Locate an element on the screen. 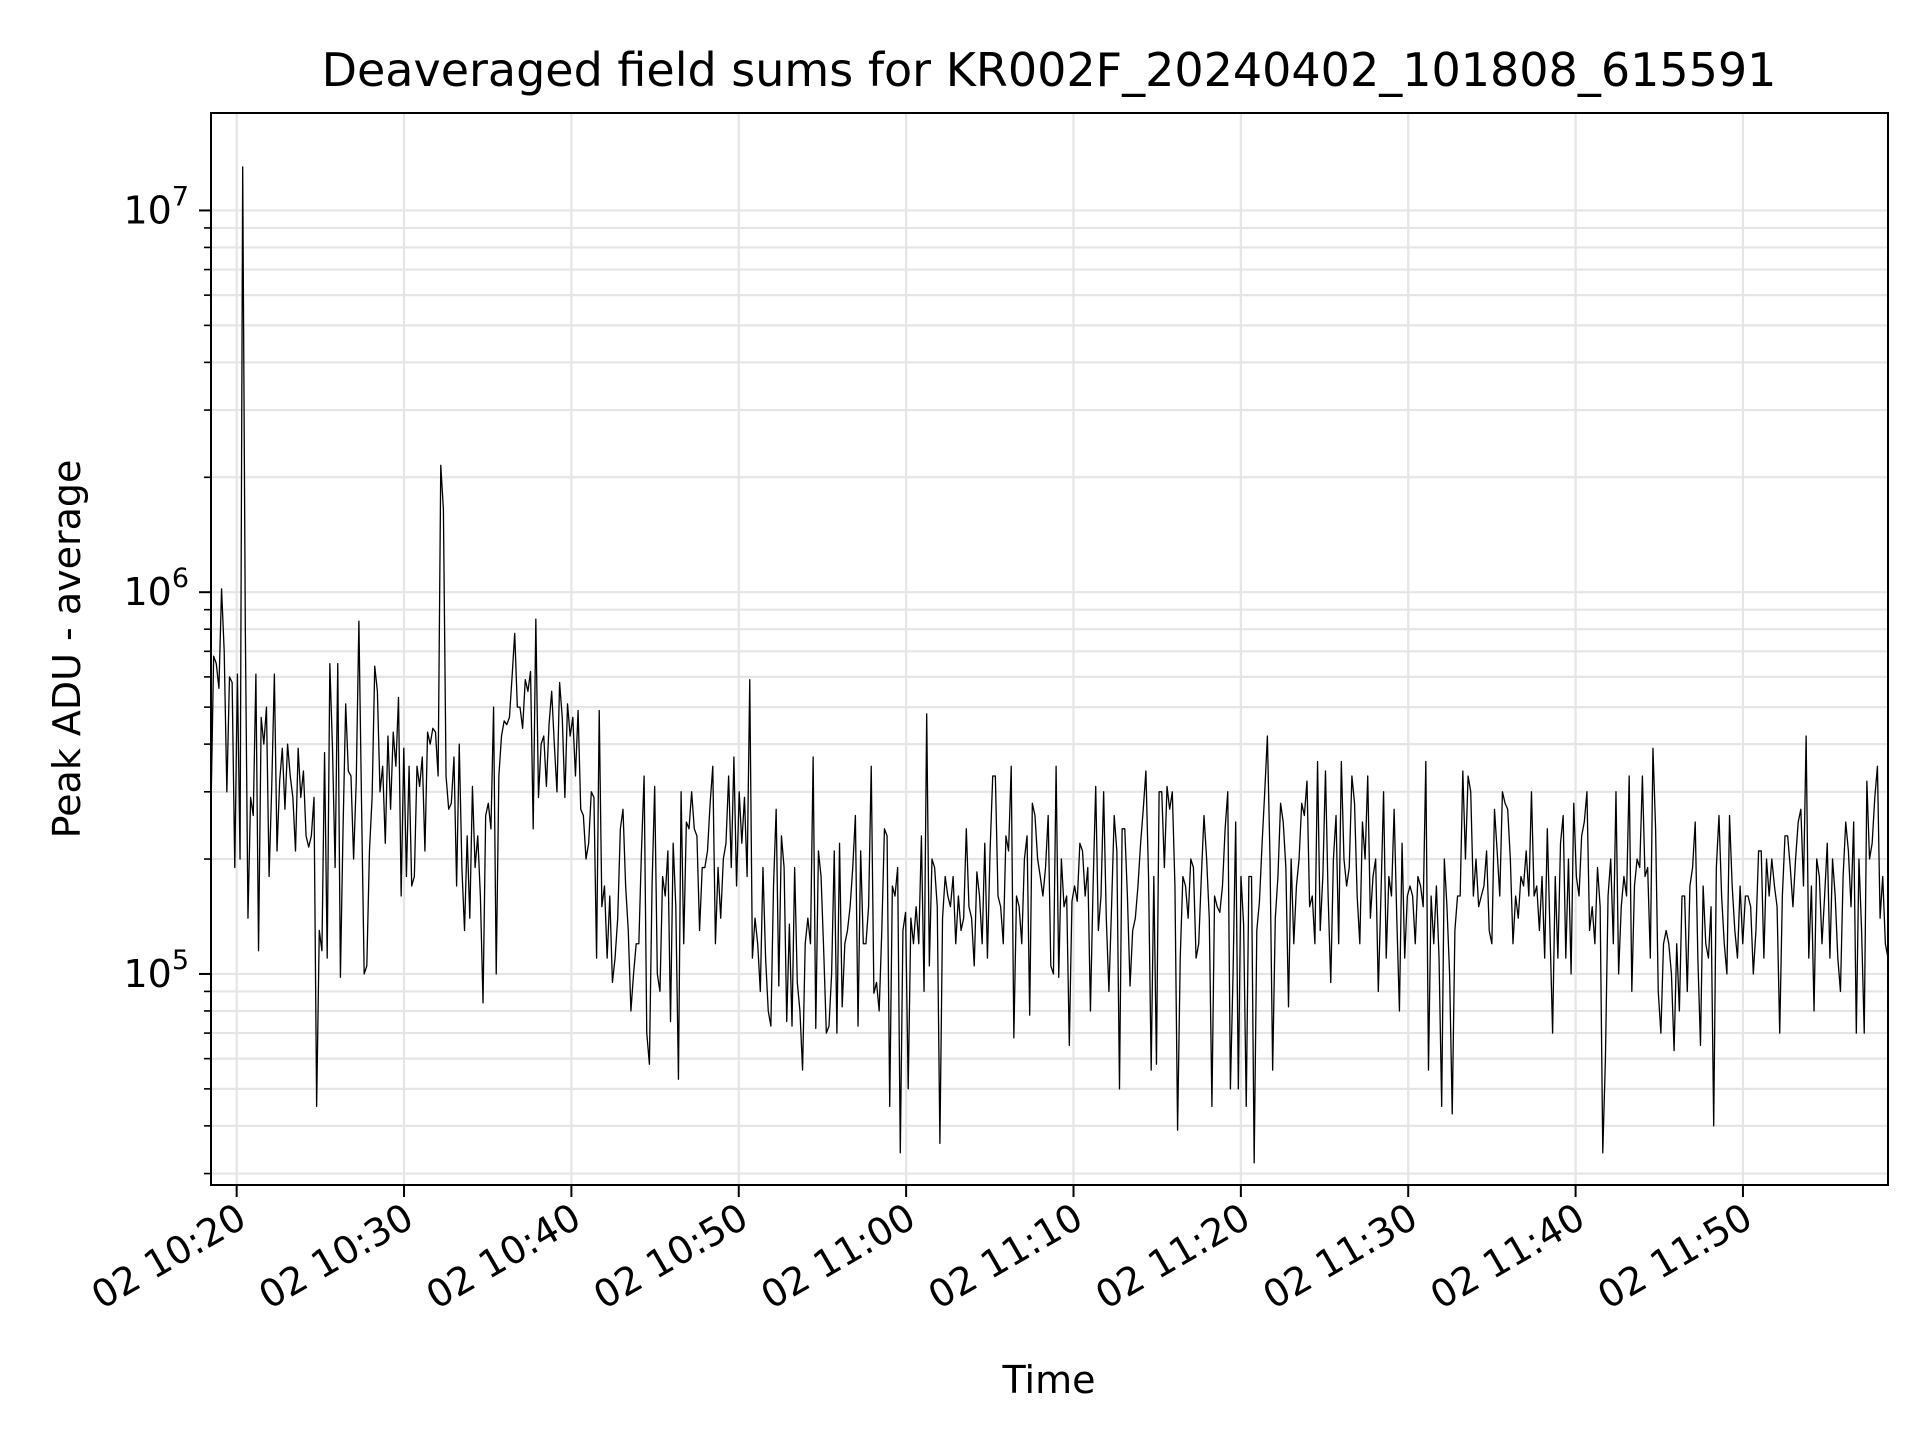  y-axis: 10⁵ 10⁶ 10⁷ is located at coordinates (167, 678).